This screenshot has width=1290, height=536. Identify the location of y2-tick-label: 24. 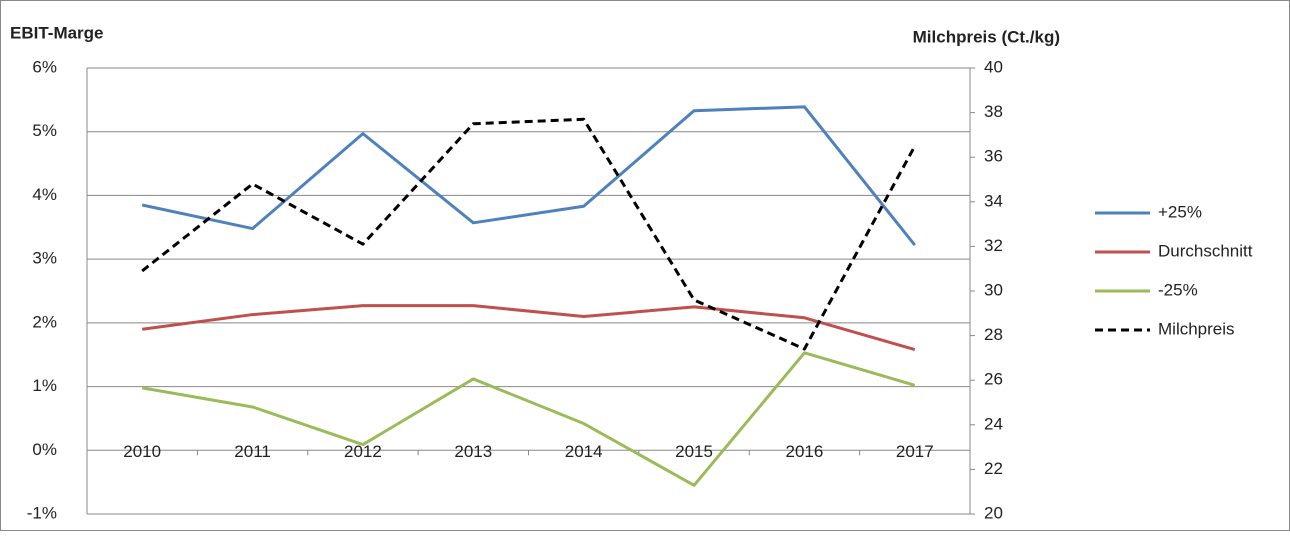
(993, 423).